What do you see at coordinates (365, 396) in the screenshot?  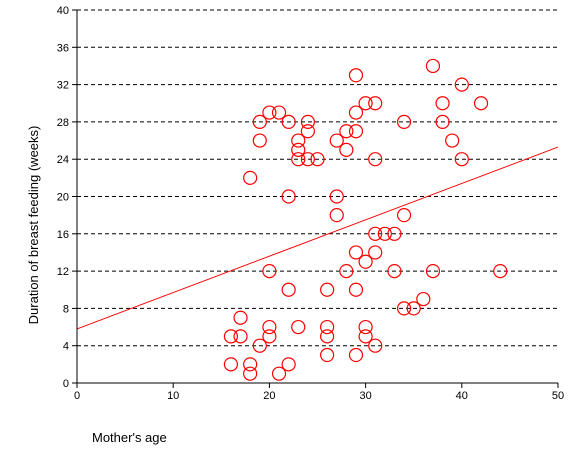 I see `x-tick-label: 30` at bounding box center [365, 396].